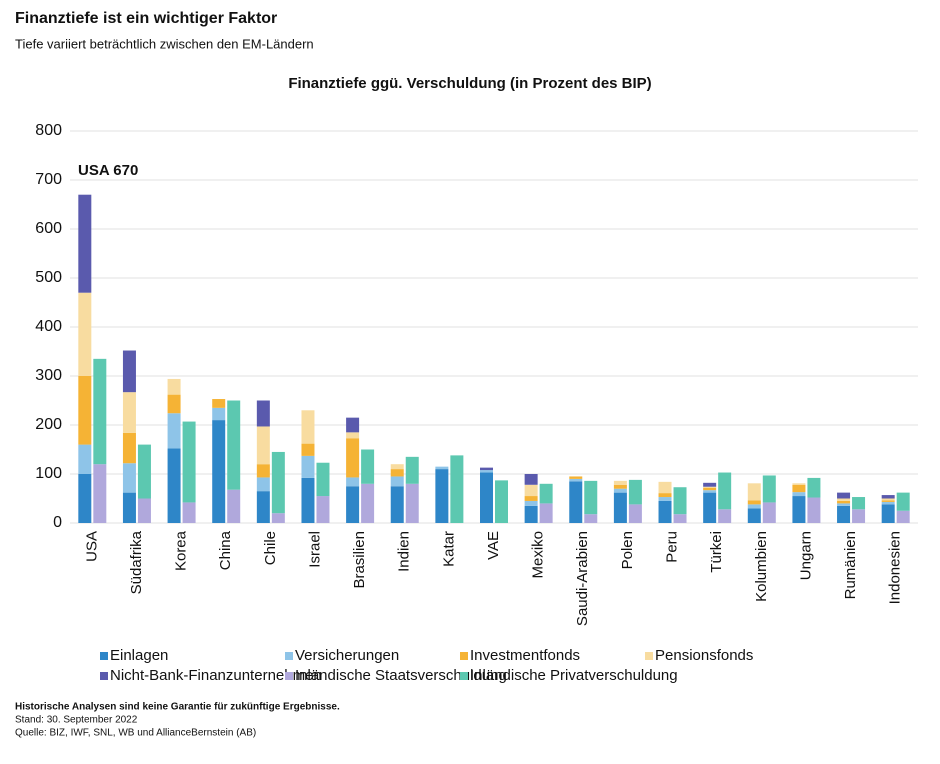 The height and width of the screenshot is (764, 940). Describe the element at coordinates (314, 549) in the screenshot. I see `x-tick-label: Israel` at that location.